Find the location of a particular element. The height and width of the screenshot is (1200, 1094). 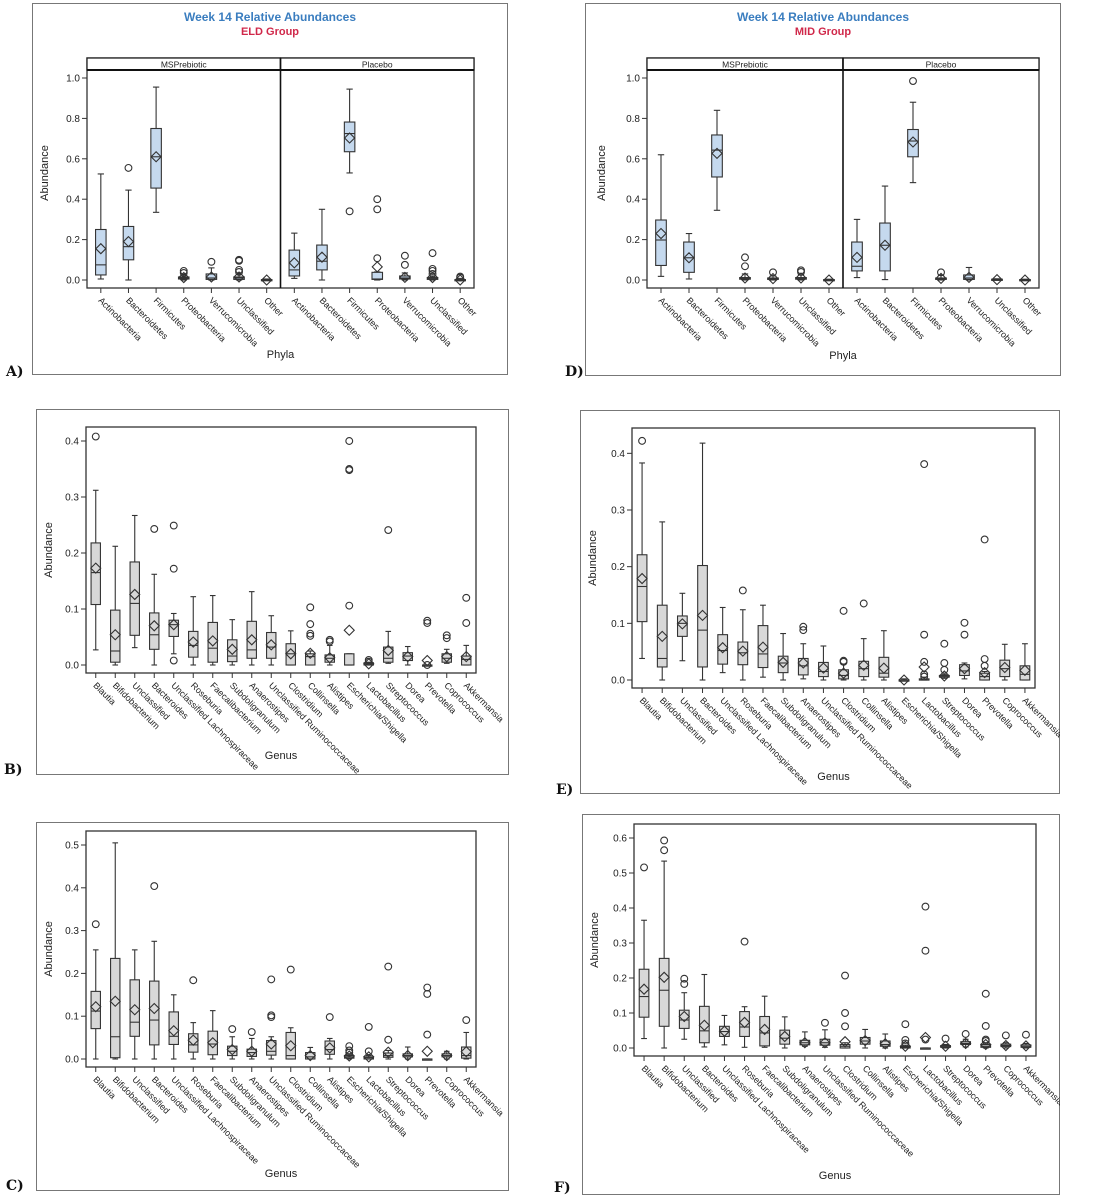

box-unclassified-lachnospiraceae is located at coordinates (722, 640).